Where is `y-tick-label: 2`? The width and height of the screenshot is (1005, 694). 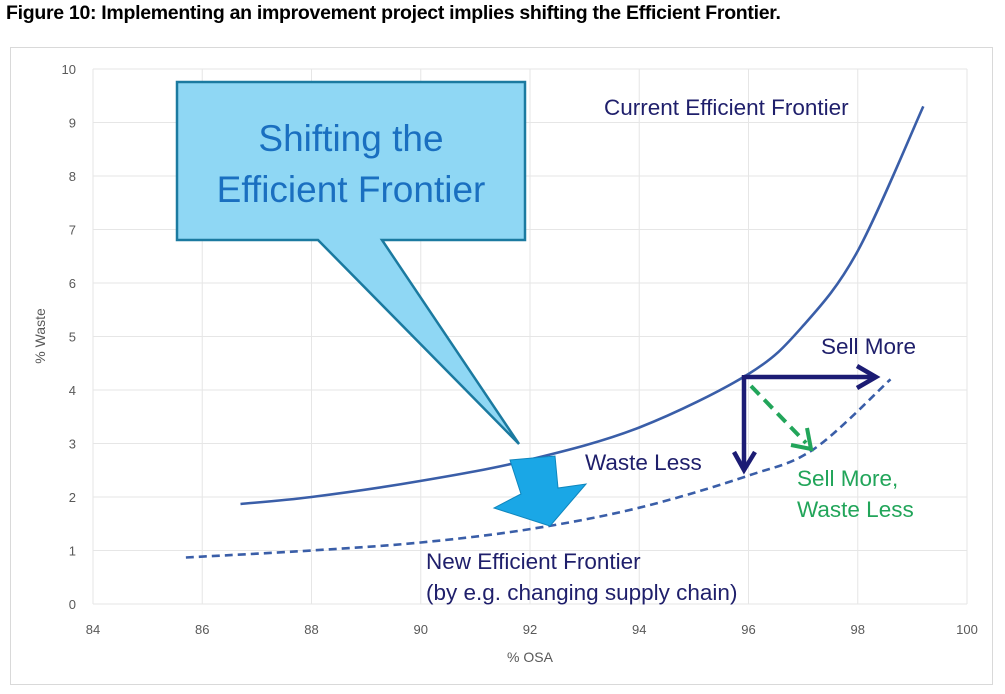 y-tick-label: 2 is located at coordinates (72, 497).